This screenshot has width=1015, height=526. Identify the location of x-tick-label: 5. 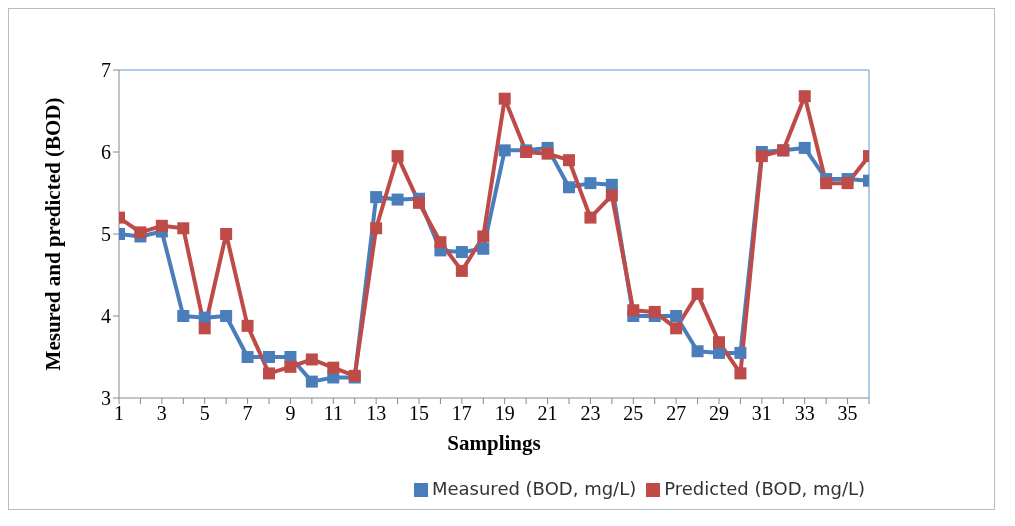
(204, 413).